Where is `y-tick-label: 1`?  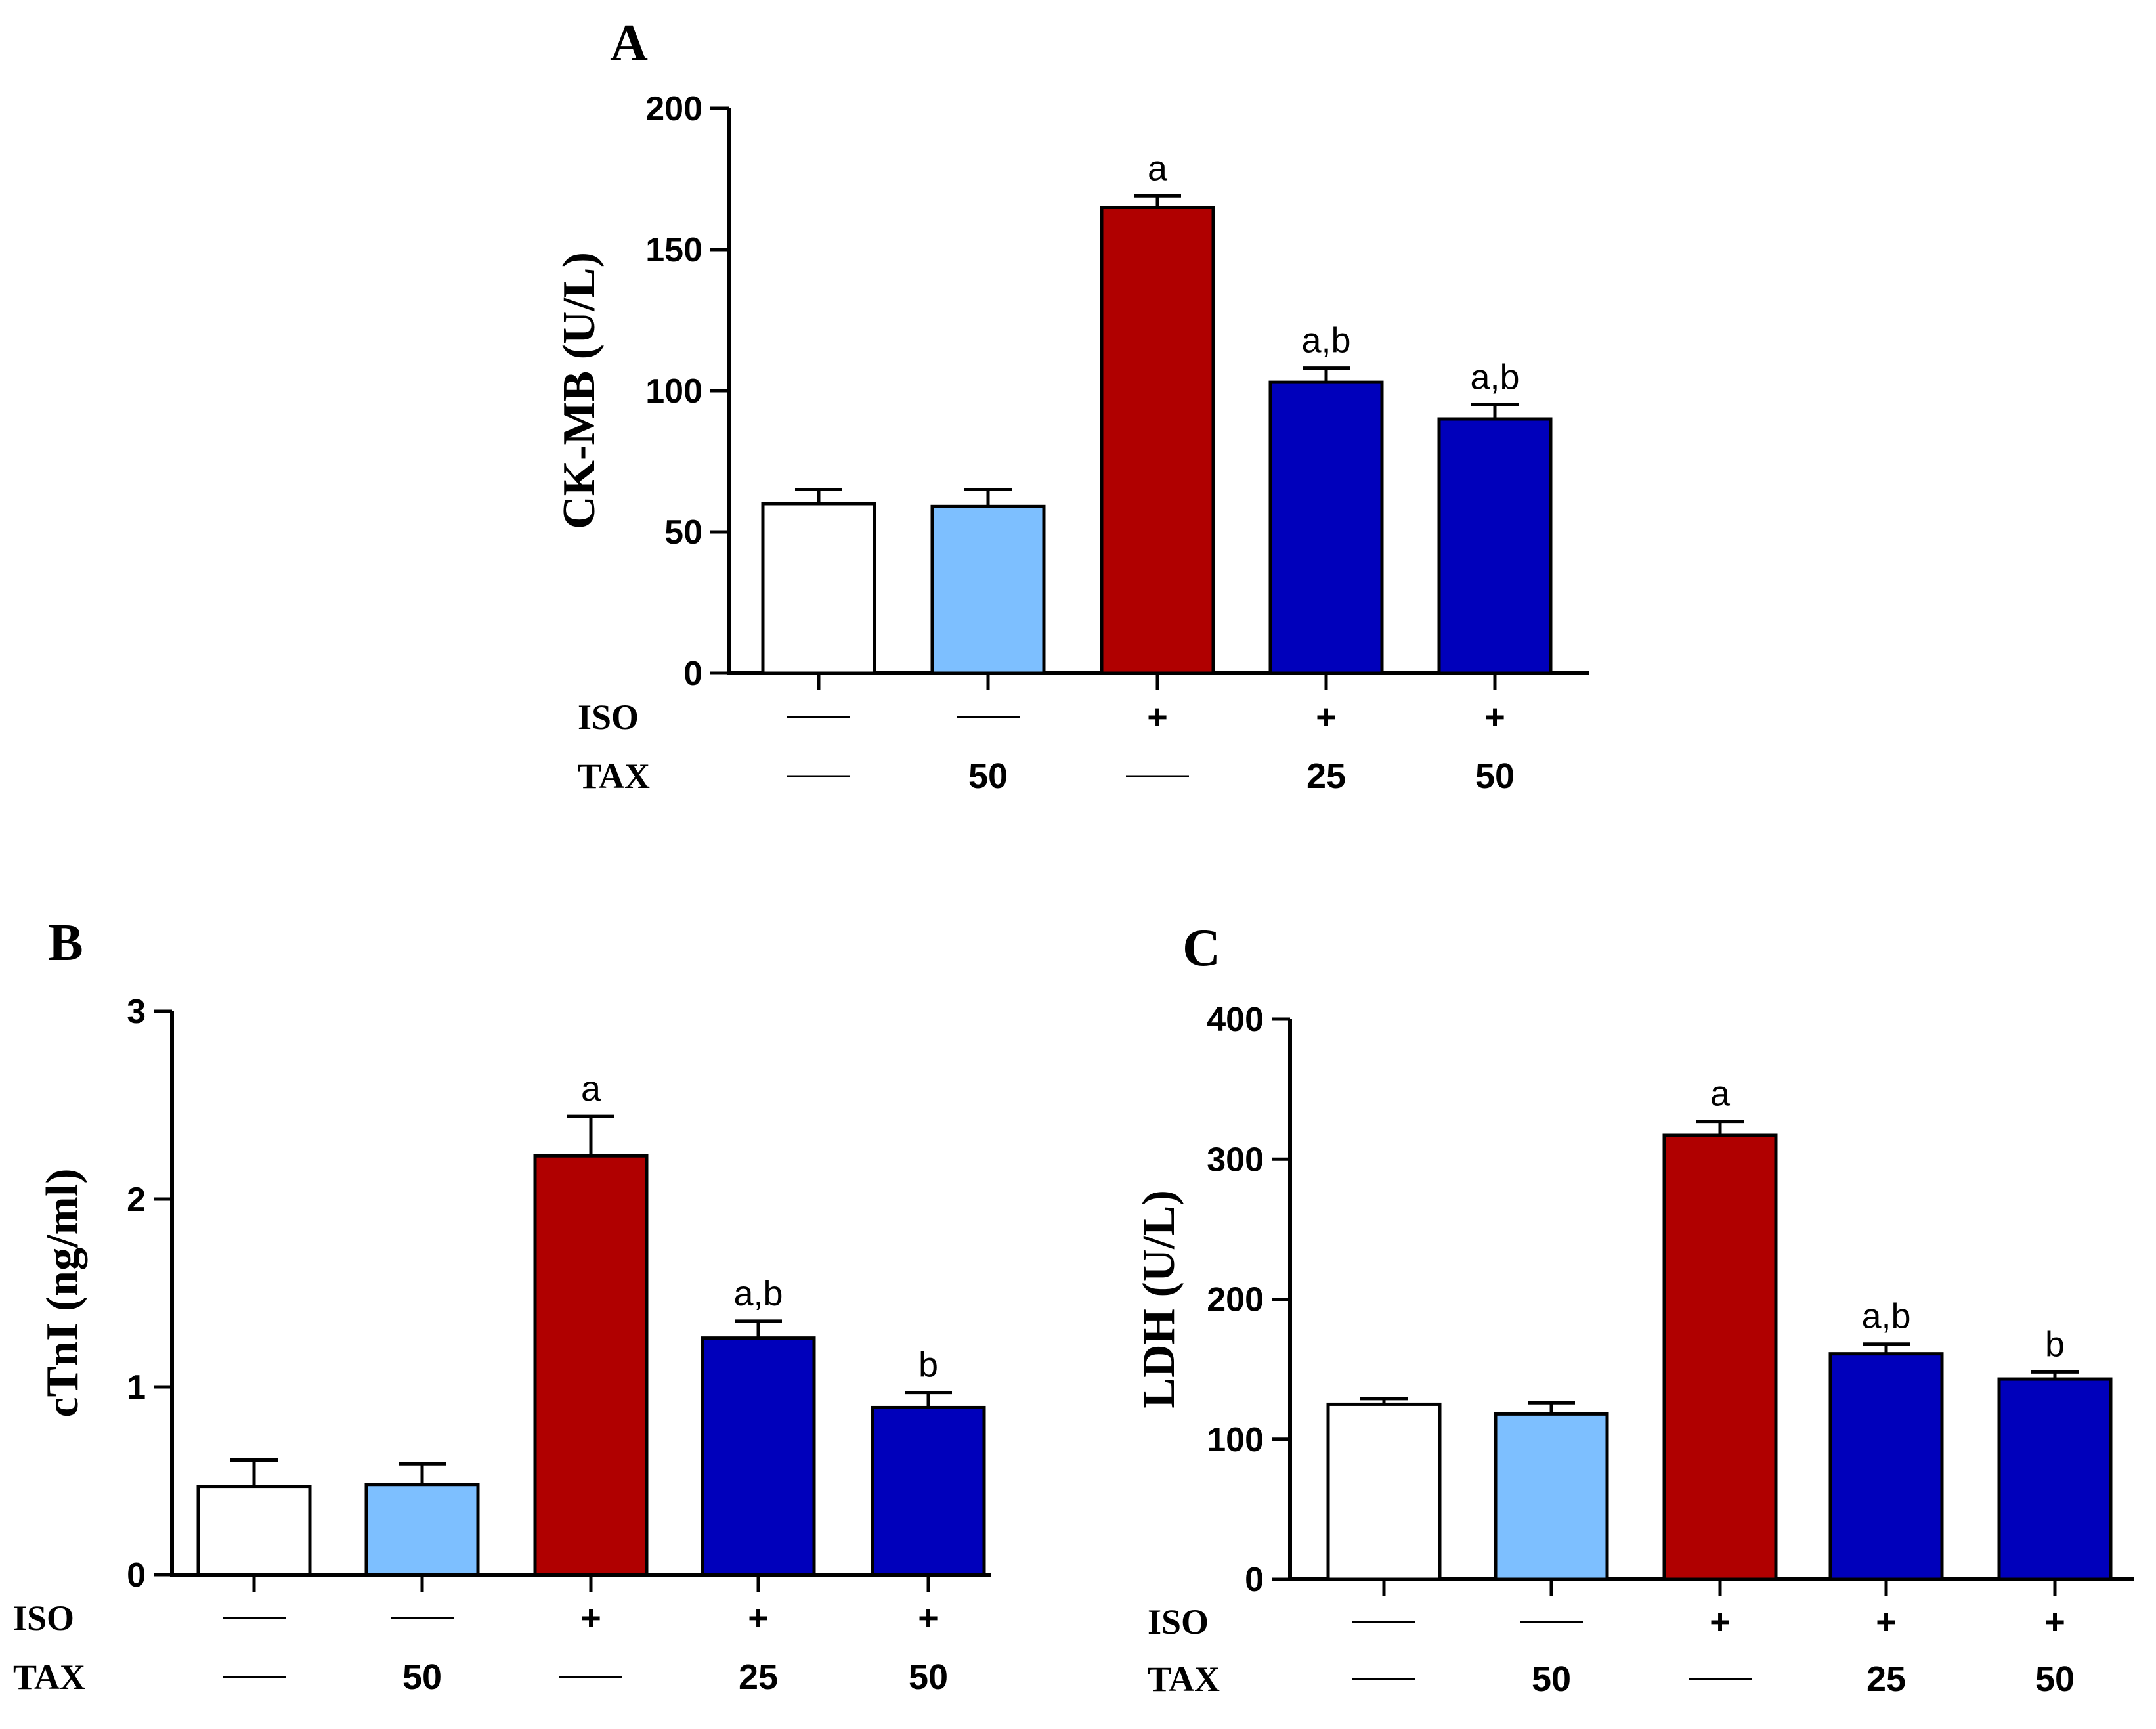 y-tick-label: 1 is located at coordinates (136, 1387).